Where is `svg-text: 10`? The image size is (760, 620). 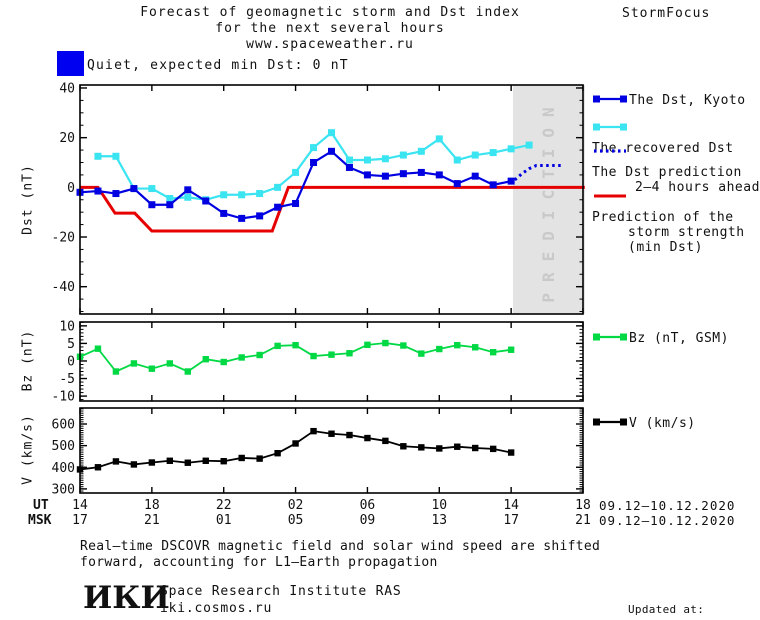
svg-text: 10 is located at coordinates (67, 326).